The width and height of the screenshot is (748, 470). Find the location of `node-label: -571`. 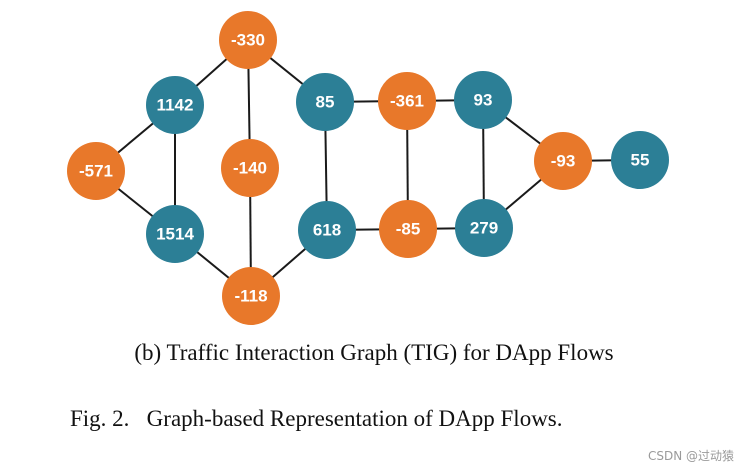

node-label: -571 is located at coordinates (96, 171).